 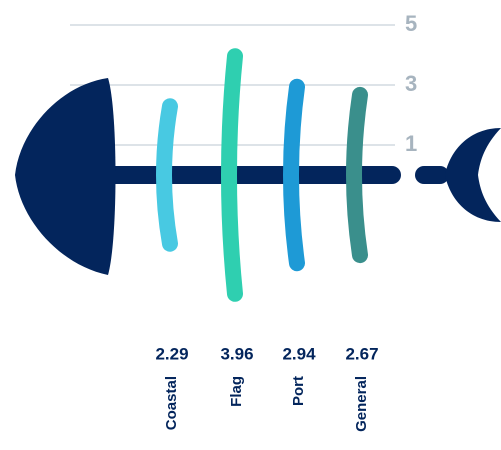 What do you see at coordinates (171, 353) in the screenshot?
I see `value-label: 2.29` at bounding box center [171, 353].